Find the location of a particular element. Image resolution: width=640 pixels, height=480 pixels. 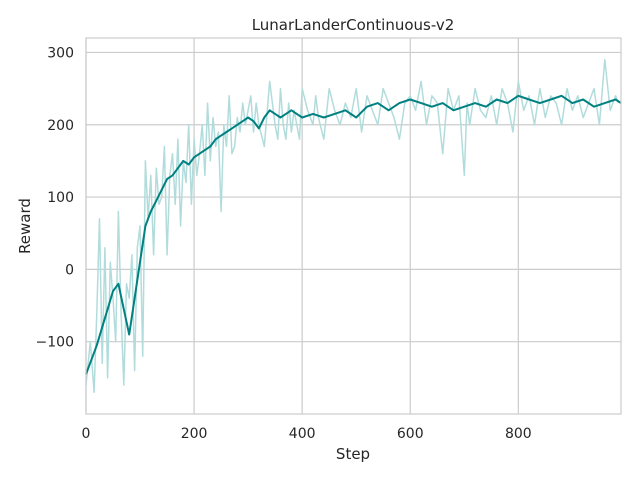

x-axis-label: Step is located at coordinates (353, 454).